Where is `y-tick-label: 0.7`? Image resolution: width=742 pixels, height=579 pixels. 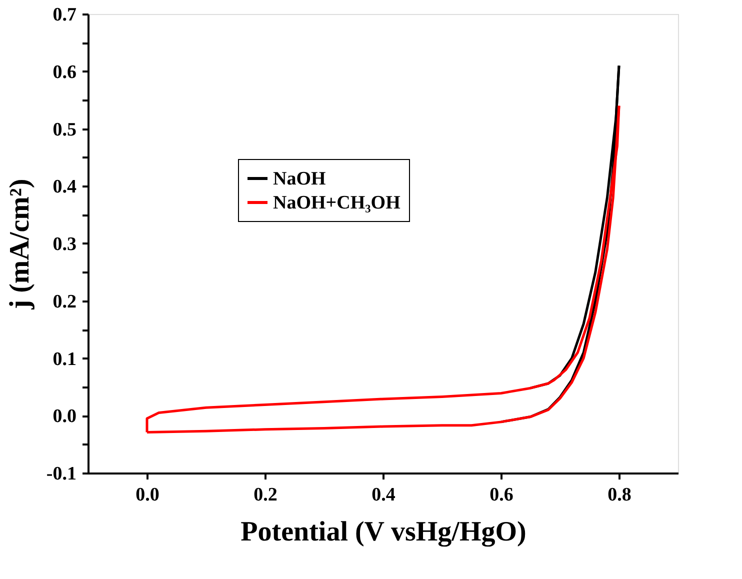 y-tick-label: 0.7 is located at coordinates (64, 15).